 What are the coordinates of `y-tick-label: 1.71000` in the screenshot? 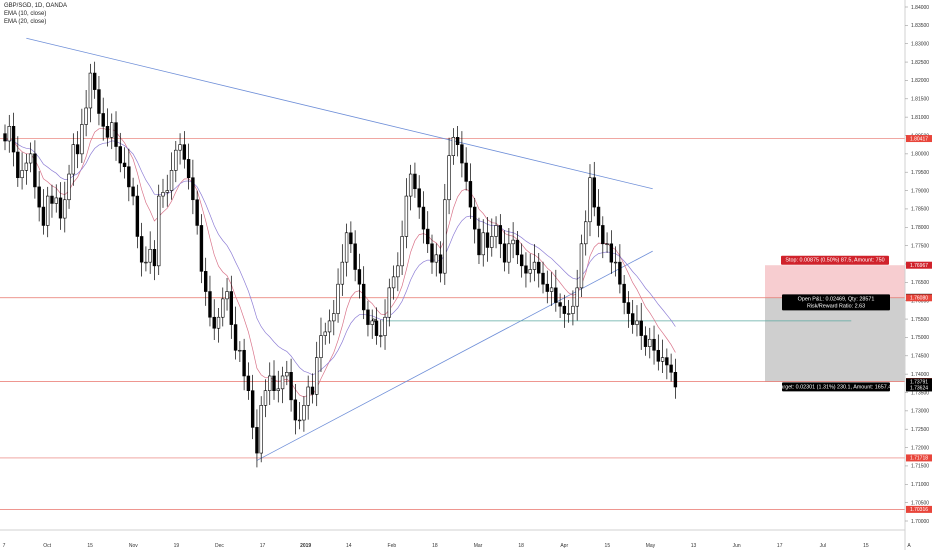 It's located at (920, 485).